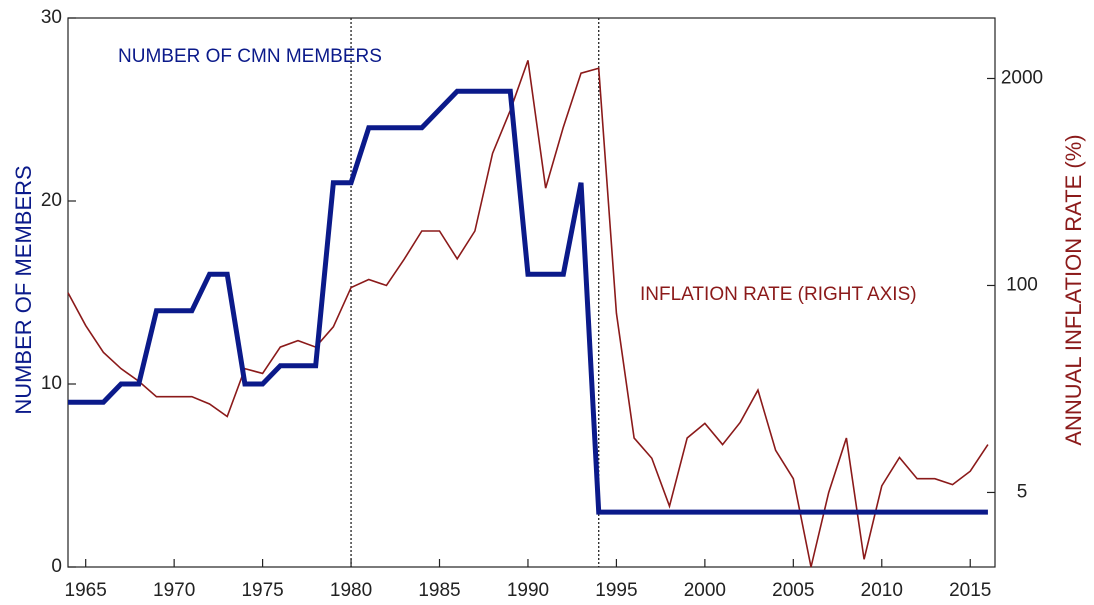 The width and height of the screenshot is (1094, 605). I want to click on x-tick-label: 1970, so click(174, 590).